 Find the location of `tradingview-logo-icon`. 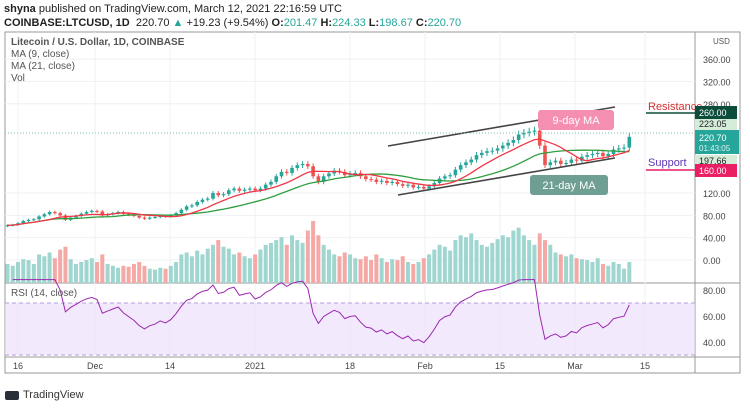

tradingview-logo-icon is located at coordinates (12, 395).